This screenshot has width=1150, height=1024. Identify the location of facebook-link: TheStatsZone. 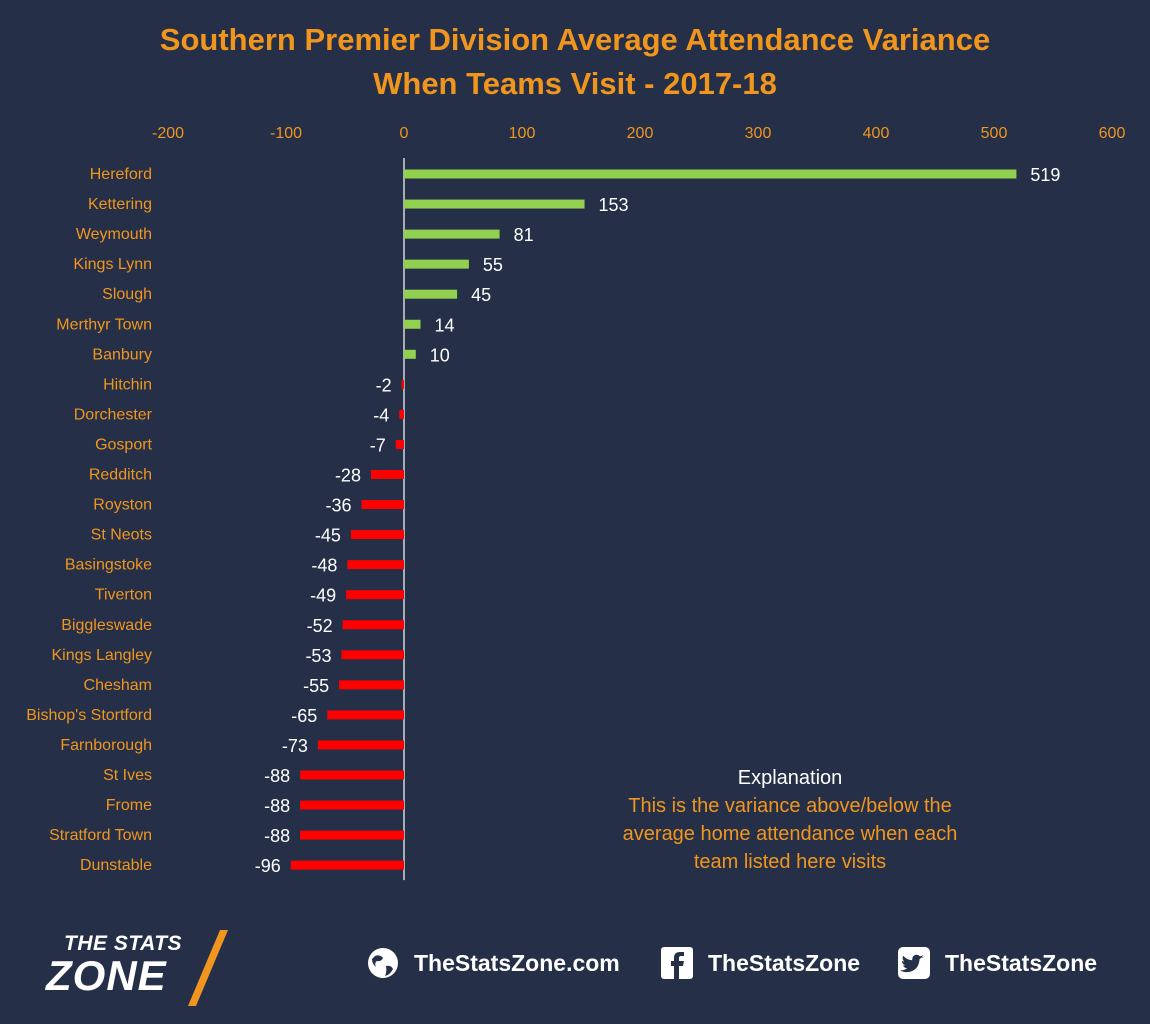
(760, 963).